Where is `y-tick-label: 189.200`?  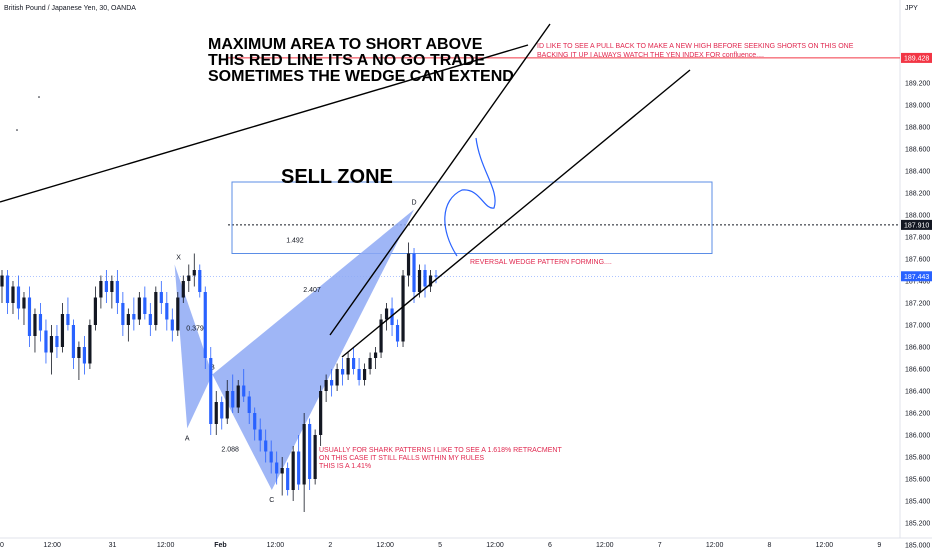
y-tick-label: 189.200 is located at coordinates (917, 84).